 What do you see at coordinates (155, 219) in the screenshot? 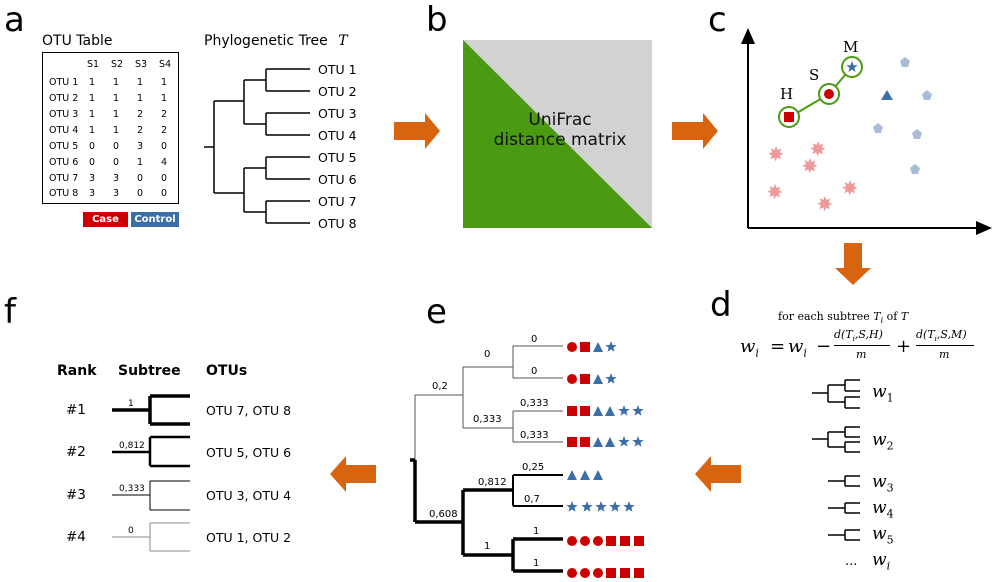
I see `control-badge: Control` at bounding box center [155, 219].